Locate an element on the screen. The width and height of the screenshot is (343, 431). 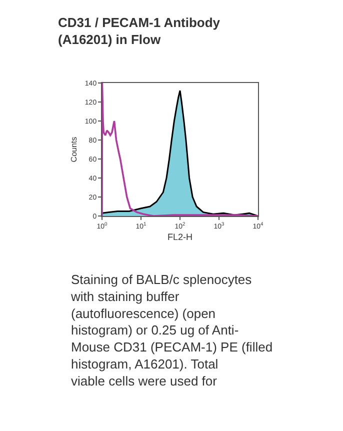
x-axis-title: FL2-H is located at coordinates (180, 237).